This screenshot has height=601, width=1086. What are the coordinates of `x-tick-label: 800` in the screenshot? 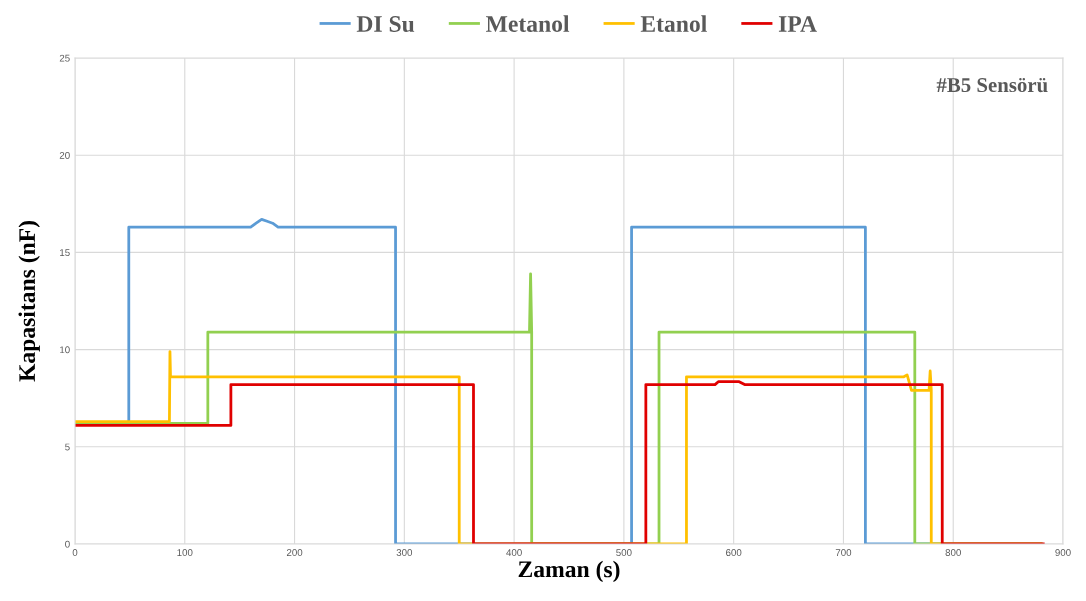 It's located at (953, 552).